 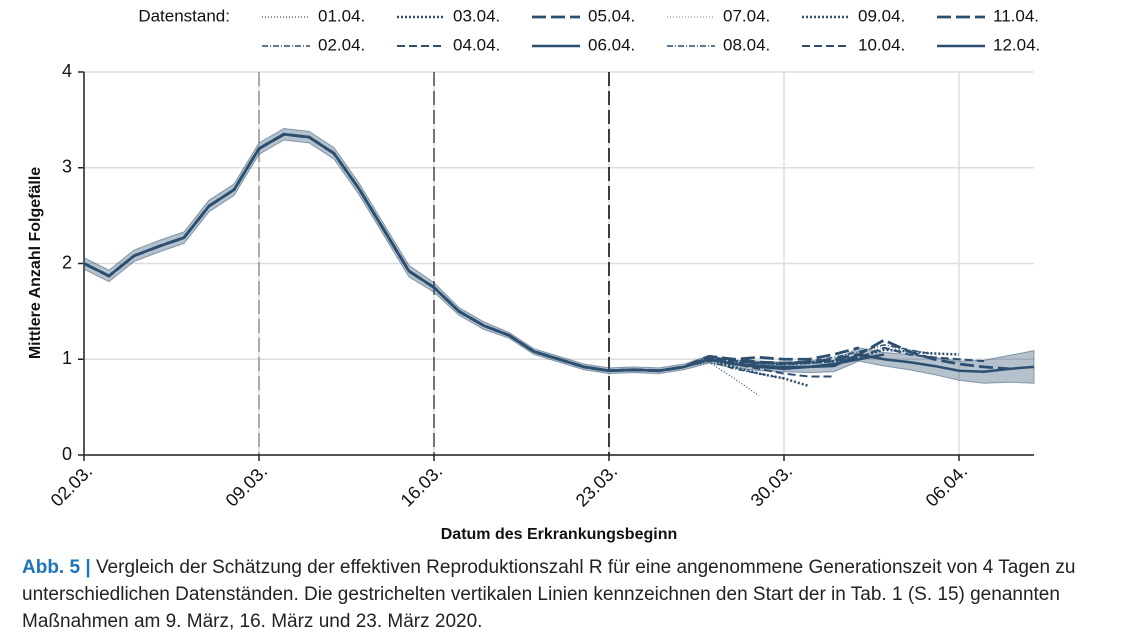 I want to click on caption-label: Abb. 5 |, so click(x=56, y=567).